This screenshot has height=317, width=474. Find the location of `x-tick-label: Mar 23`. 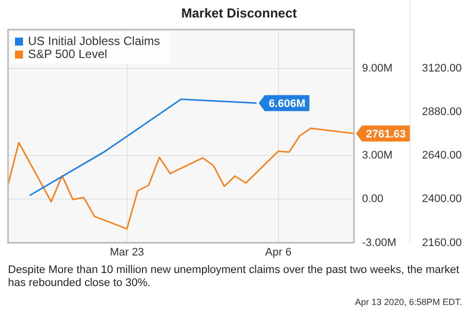

x-tick-label: Mar 23 is located at coordinates (127, 252).